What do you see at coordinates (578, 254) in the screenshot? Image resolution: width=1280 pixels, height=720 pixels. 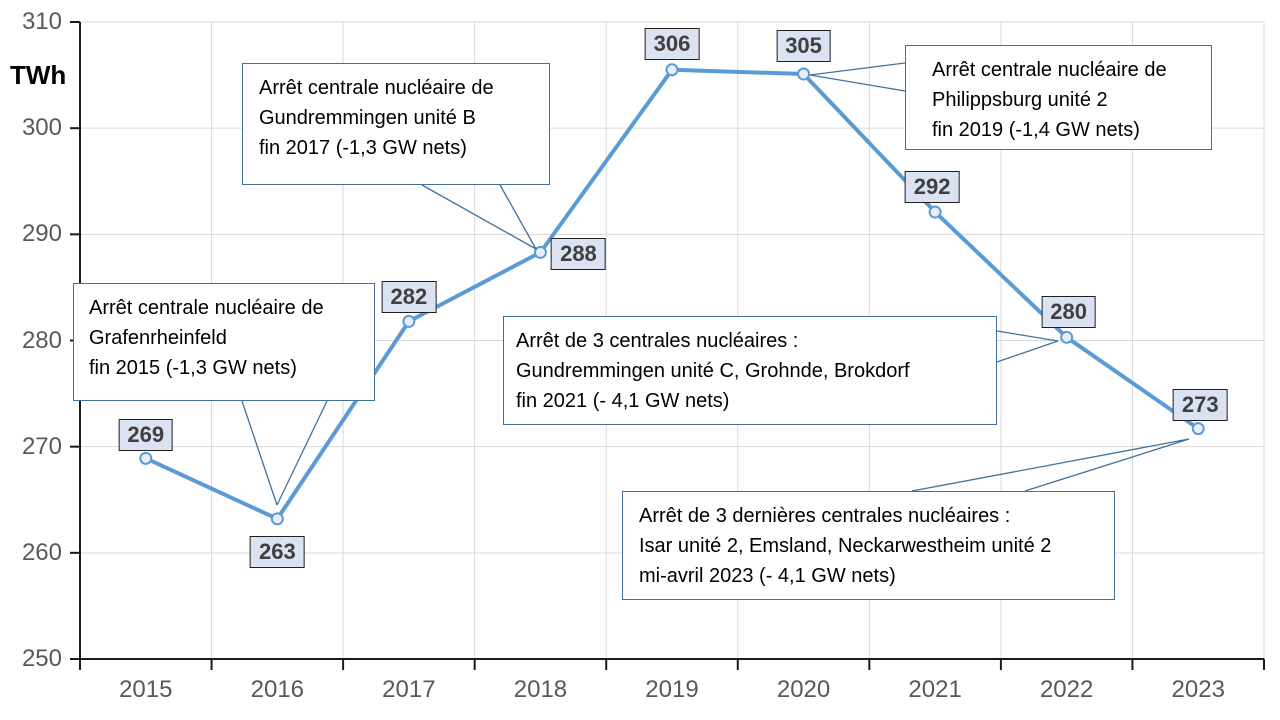 I see `data-label: 288` at bounding box center [578, 254].